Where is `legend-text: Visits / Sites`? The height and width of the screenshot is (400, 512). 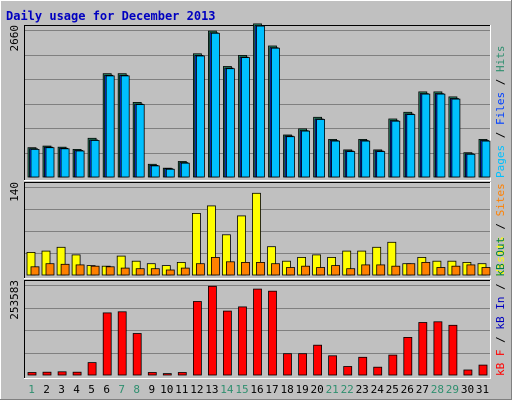 legend-text: Visits / Sites is located at coordinates (500, 229).